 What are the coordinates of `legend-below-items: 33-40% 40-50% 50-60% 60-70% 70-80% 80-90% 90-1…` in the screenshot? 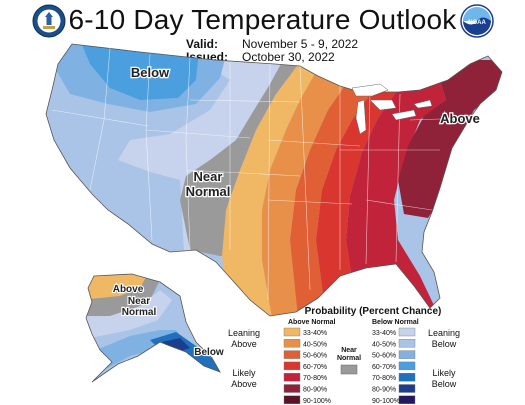 It's located at (394, 366).